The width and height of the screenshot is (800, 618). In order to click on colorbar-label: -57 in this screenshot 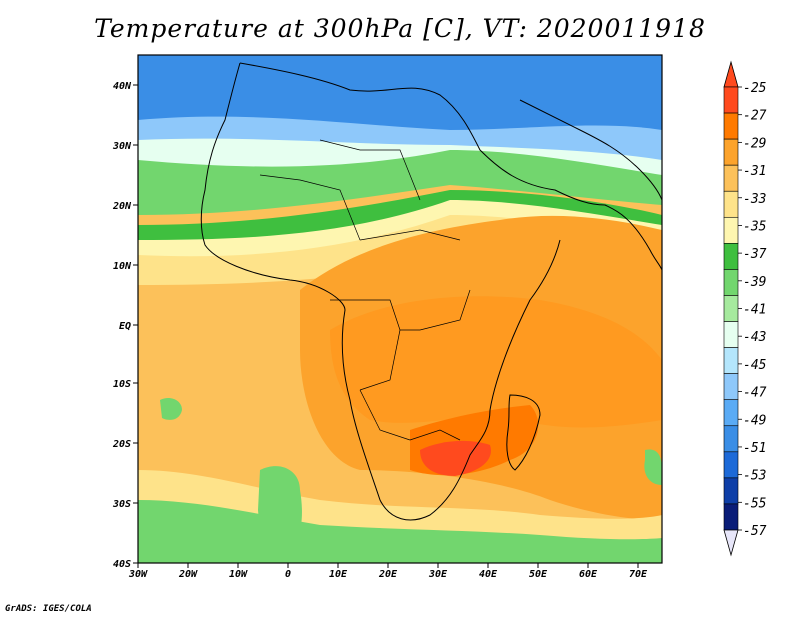, I will do `click(755, 531)`.